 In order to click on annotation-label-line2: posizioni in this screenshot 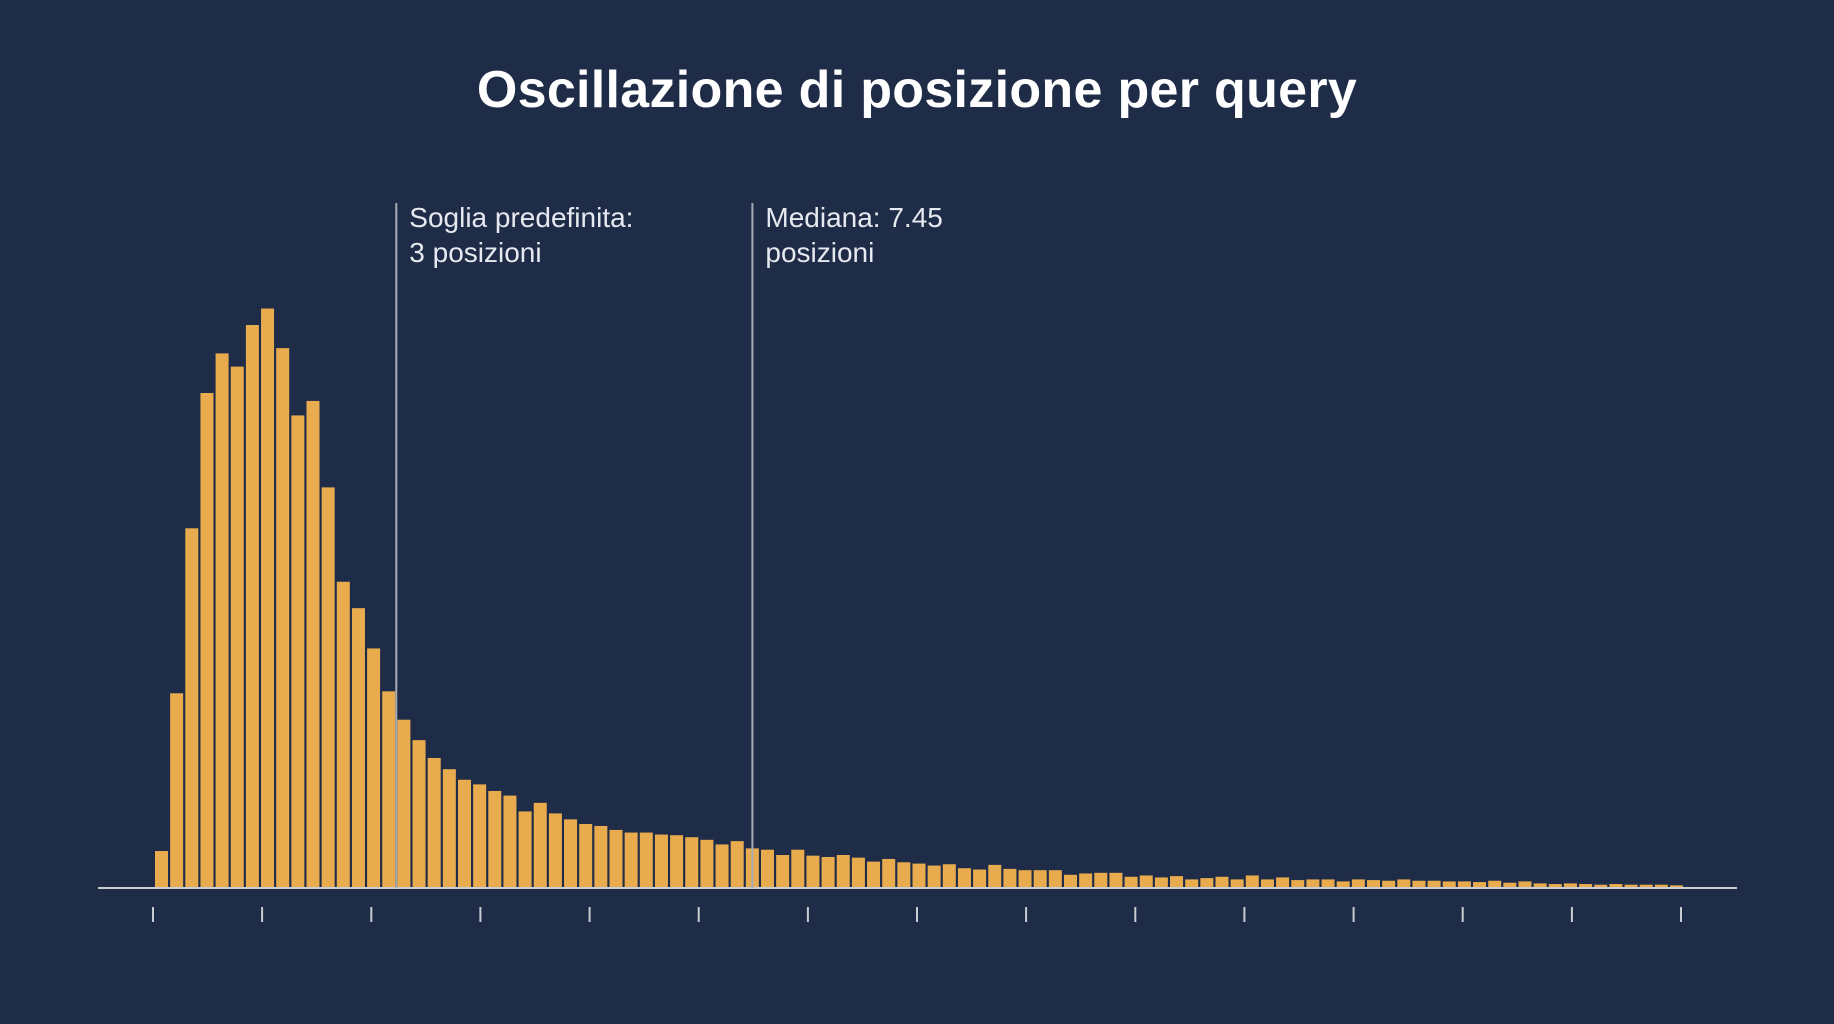, I will do `click(819, 252)`.